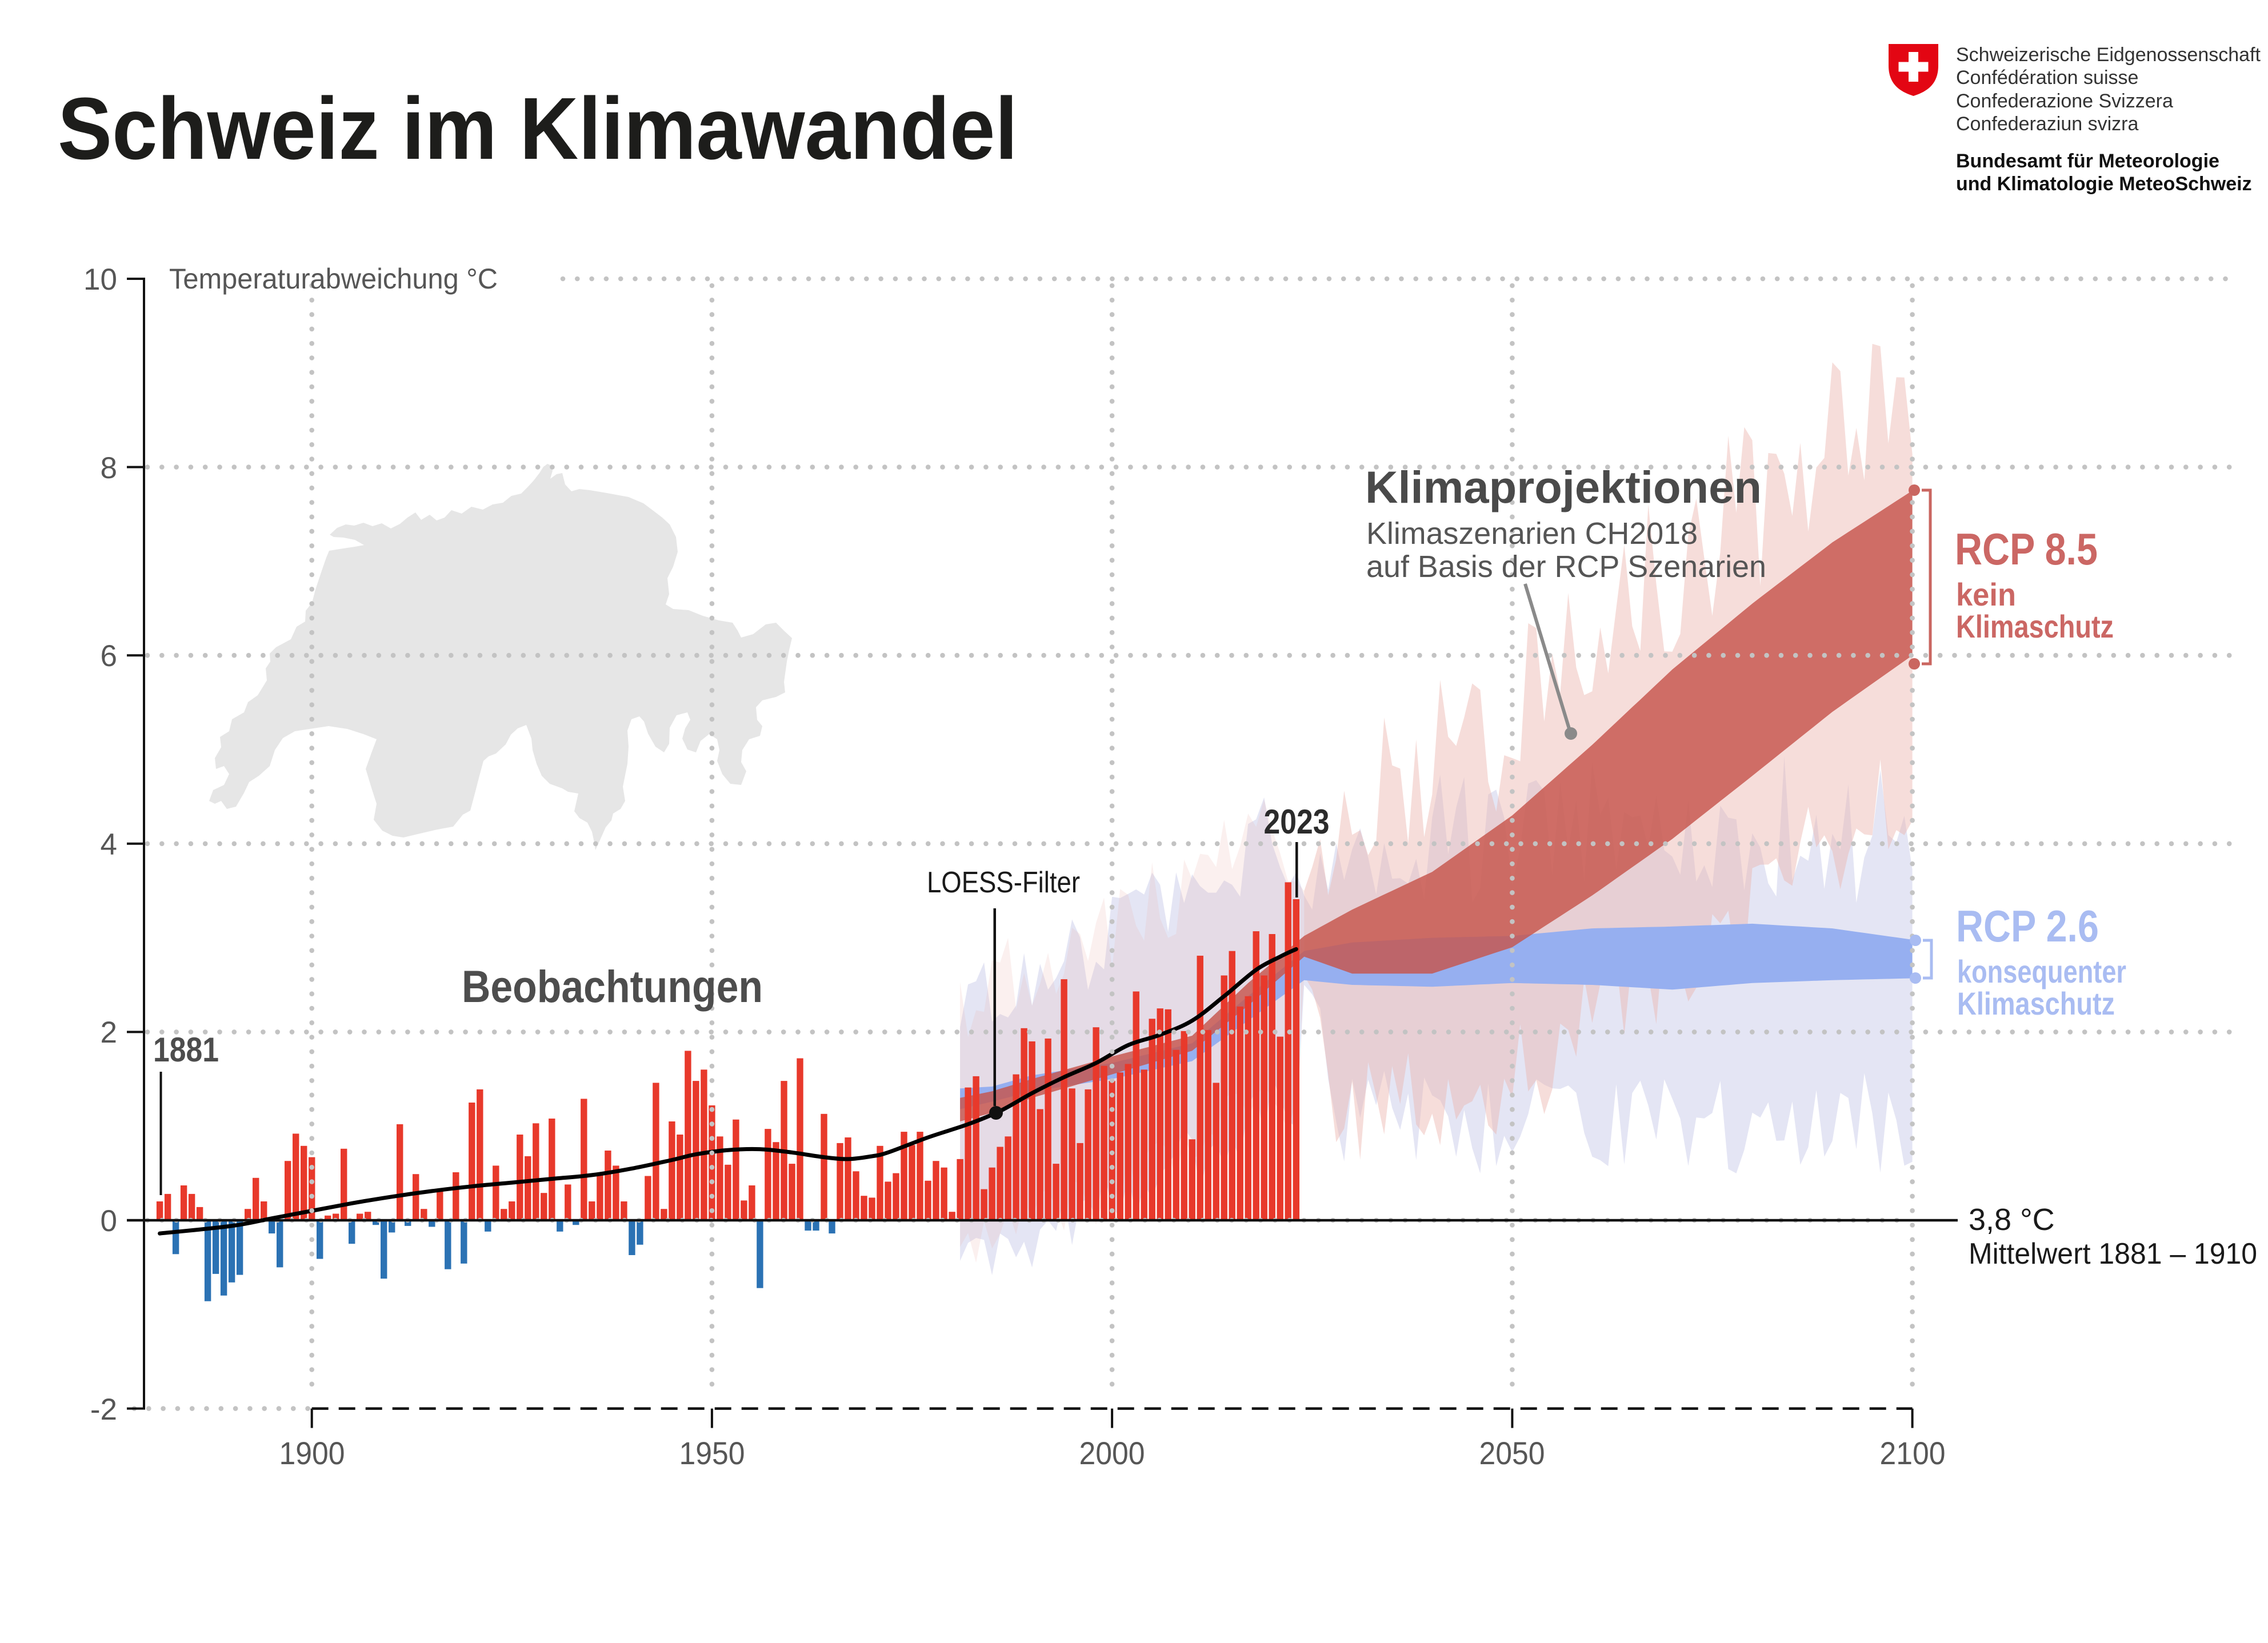 This screenshot has height=1643, width=2268. Describe the element at coordinates (1532, 533) in the screenshot. I see `svg-text: Klimaszenarien CH2018` at that location.